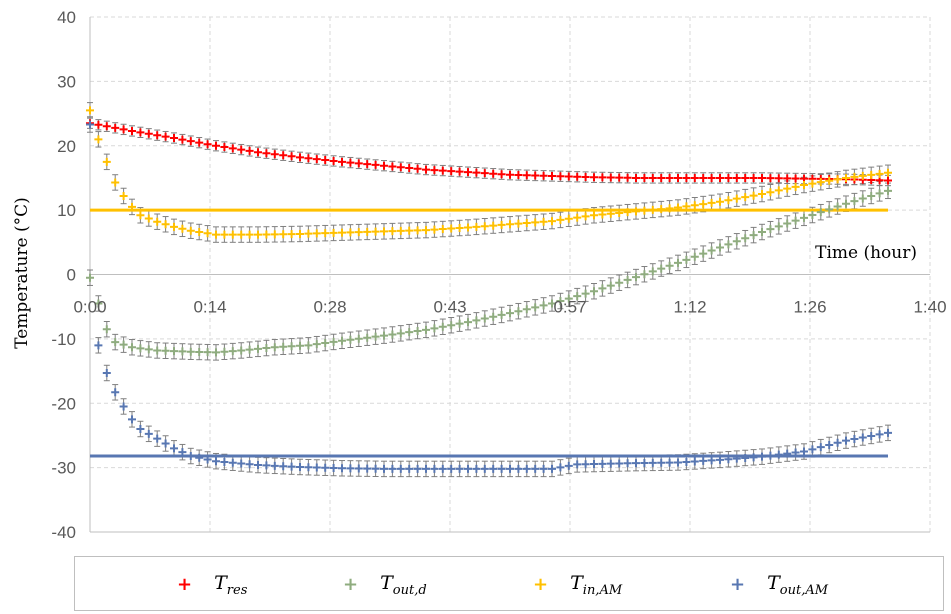  What do you see at coordinates (738, 584) in the screenshot?
I see `legend-marker: +` at bounding box center [738, 584].